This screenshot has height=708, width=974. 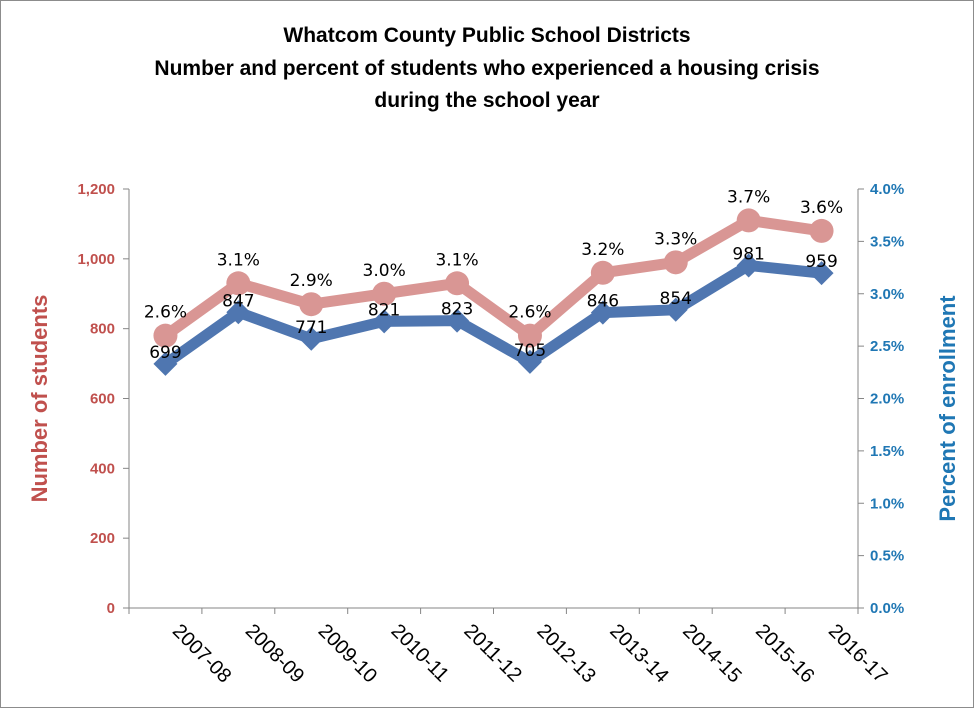 What do you see at coordinates (486, 35) in the screenshot?
I see `chart-title-line-1: Whatcom County Public School Districts` at bounding box center [486, 35].